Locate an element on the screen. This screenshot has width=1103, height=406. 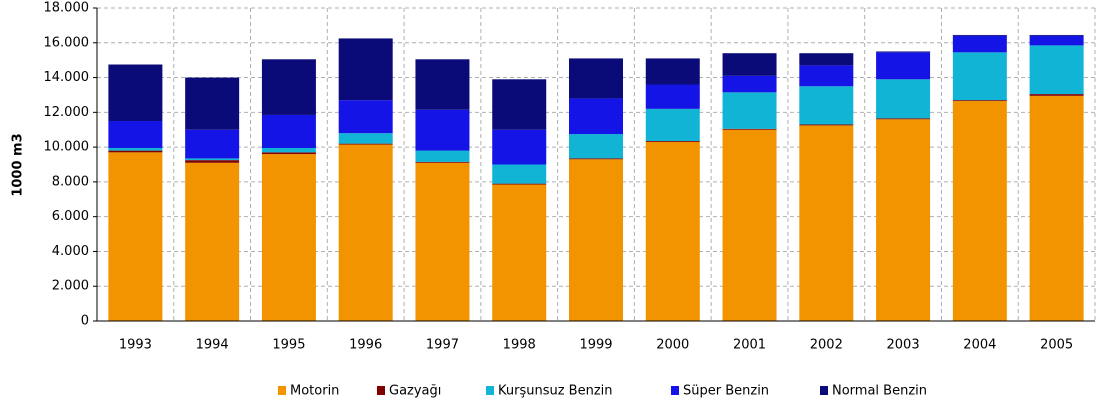
x-tick-label: 1996 is located at coordinates (365, 345).